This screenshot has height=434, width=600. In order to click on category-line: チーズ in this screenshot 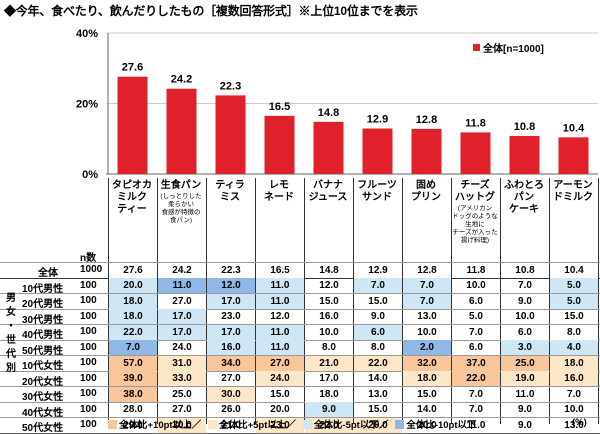, I will do `click(475, 185)`.